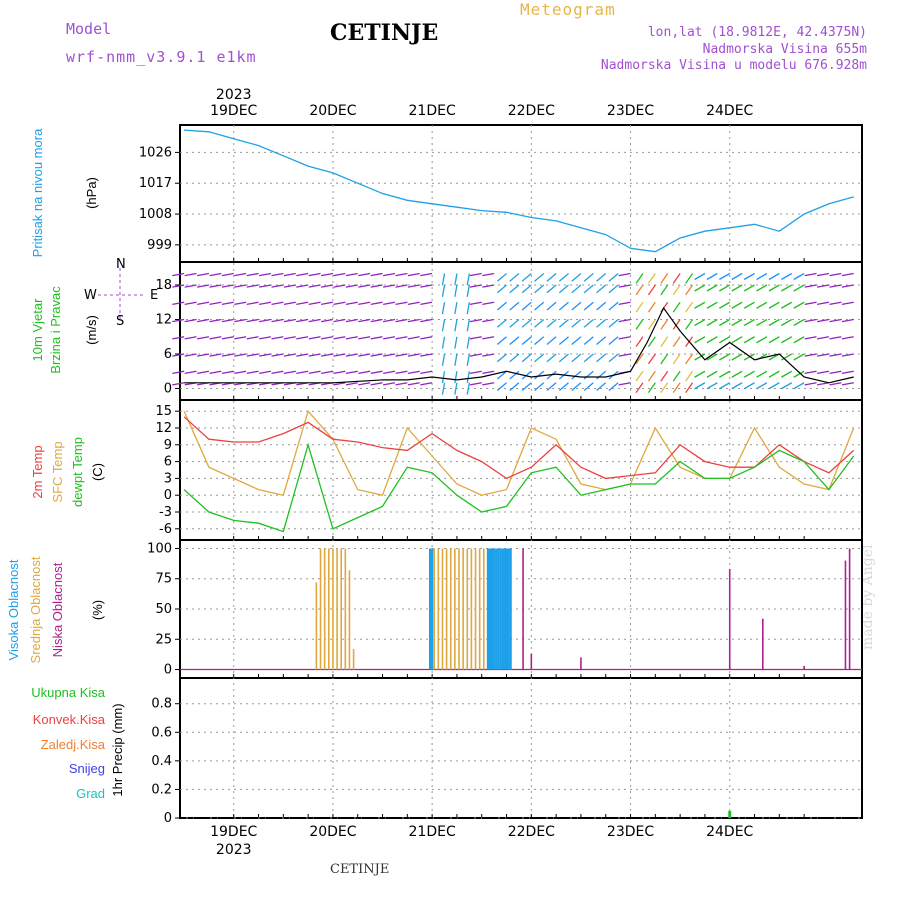 This screenshot has width=900, height=900. I want to click on date-tick-top: 23DEC, so click(630, 111).